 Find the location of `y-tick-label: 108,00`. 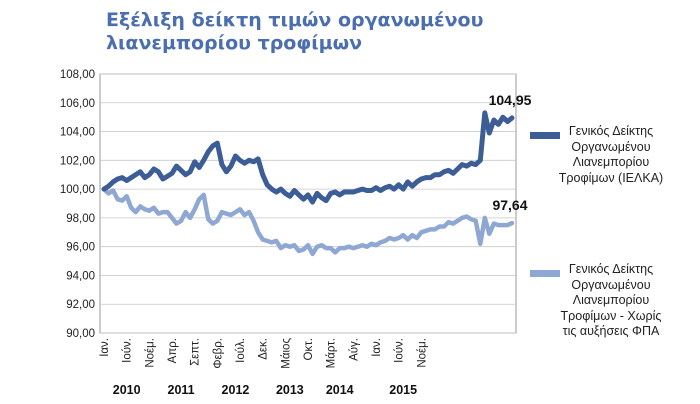

y-tick-label: 108,00 is located at coordinates (77, 75).